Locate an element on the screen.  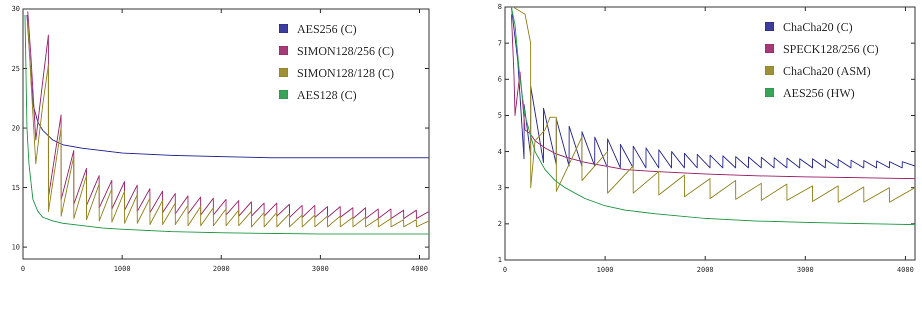
legend-label: SIMON128/128 (C) is located at coordinates (345, 73).